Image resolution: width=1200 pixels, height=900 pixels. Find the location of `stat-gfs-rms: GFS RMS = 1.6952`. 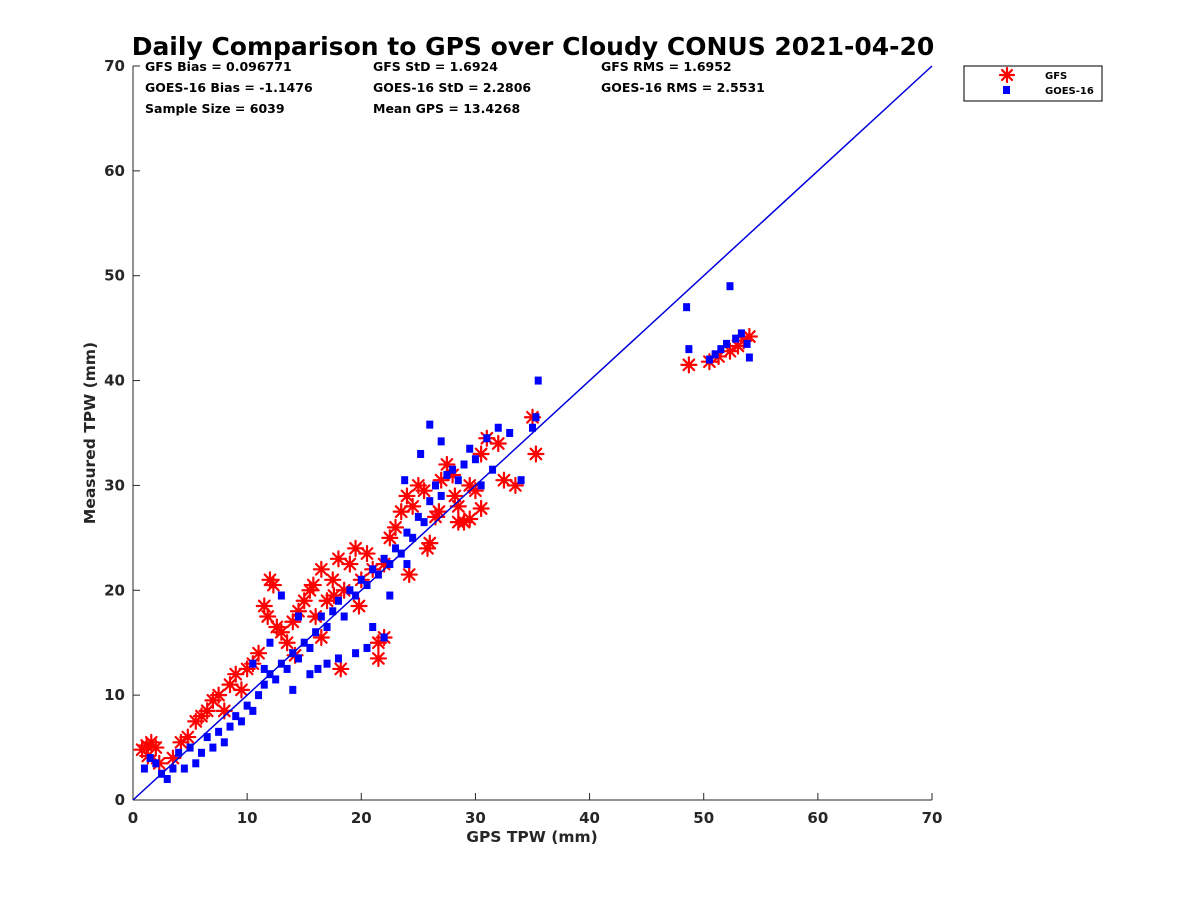

stat-gfs-rms: GFS RMS = 1.6952 is located at coordinates (666, 66).